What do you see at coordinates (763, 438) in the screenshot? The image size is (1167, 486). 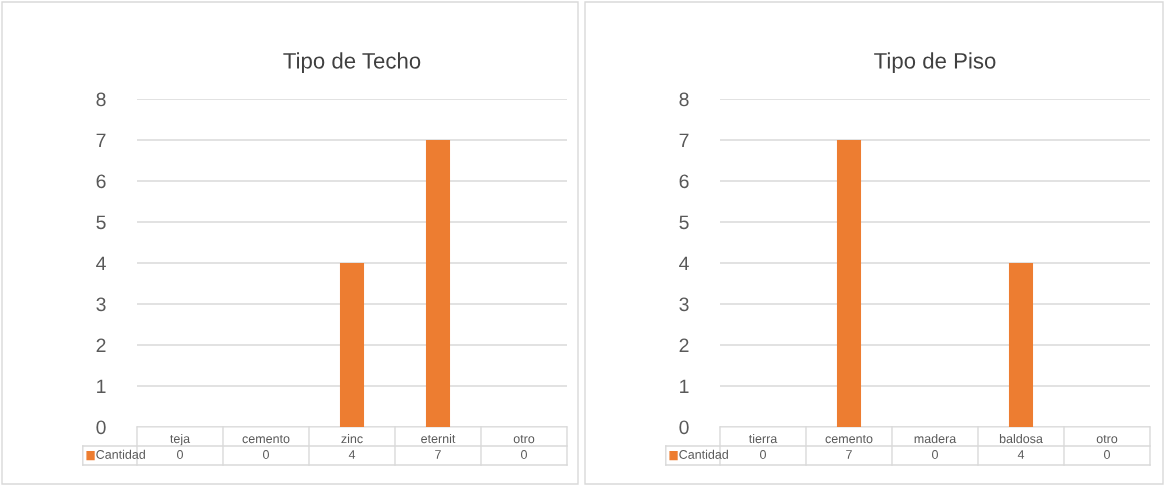 I see `x-tick-label: tierra` at bounding box center [763, 438].